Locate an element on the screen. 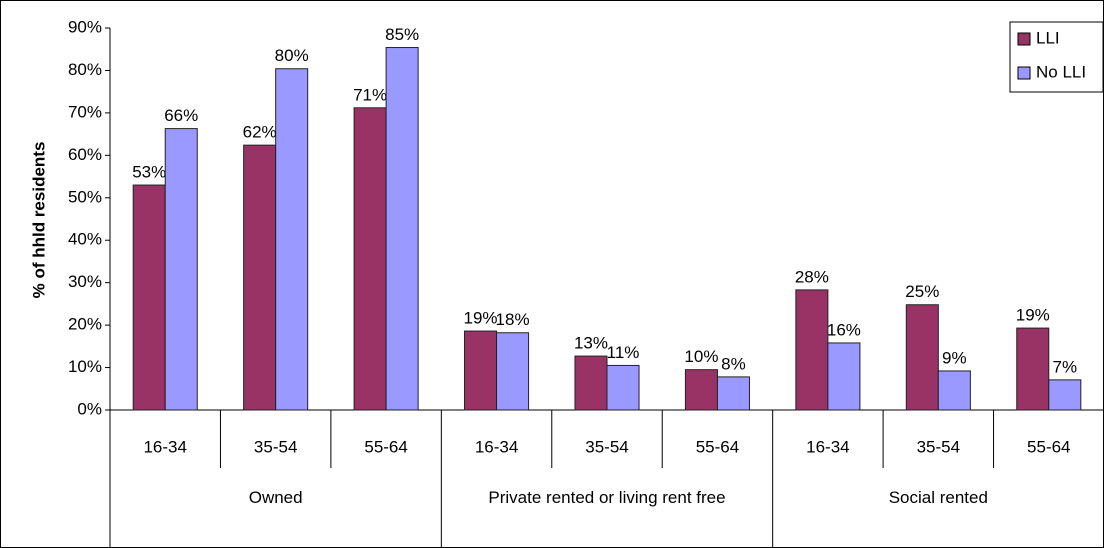  data-label: 53% is located at coordinates (149, 172).